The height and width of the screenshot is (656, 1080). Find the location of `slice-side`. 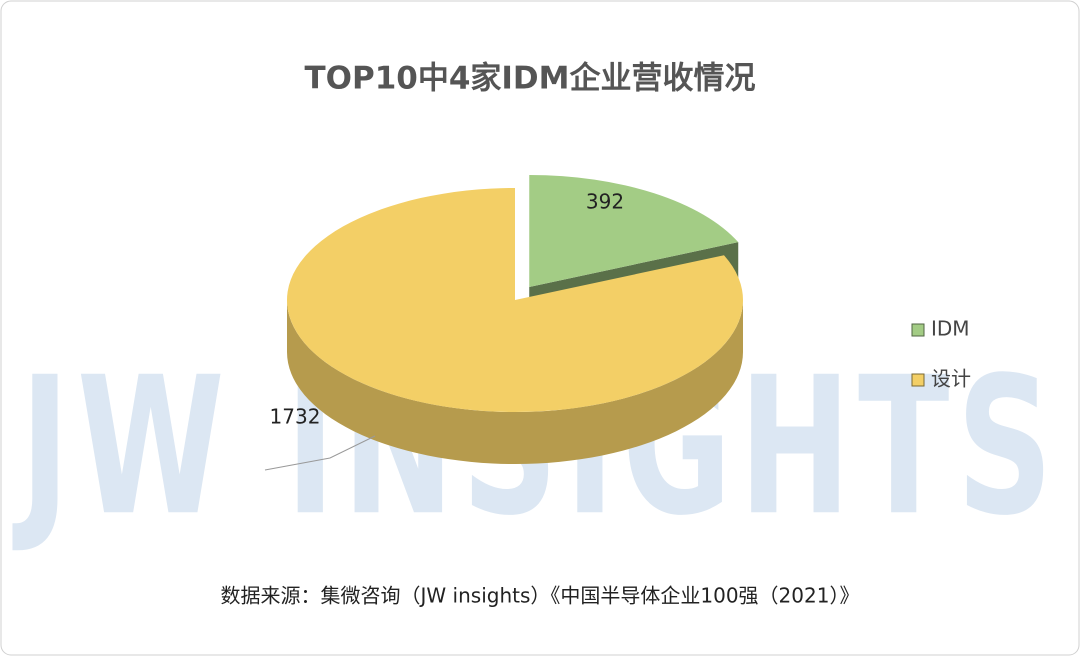

slice-side is located at coordinates (515, 382).